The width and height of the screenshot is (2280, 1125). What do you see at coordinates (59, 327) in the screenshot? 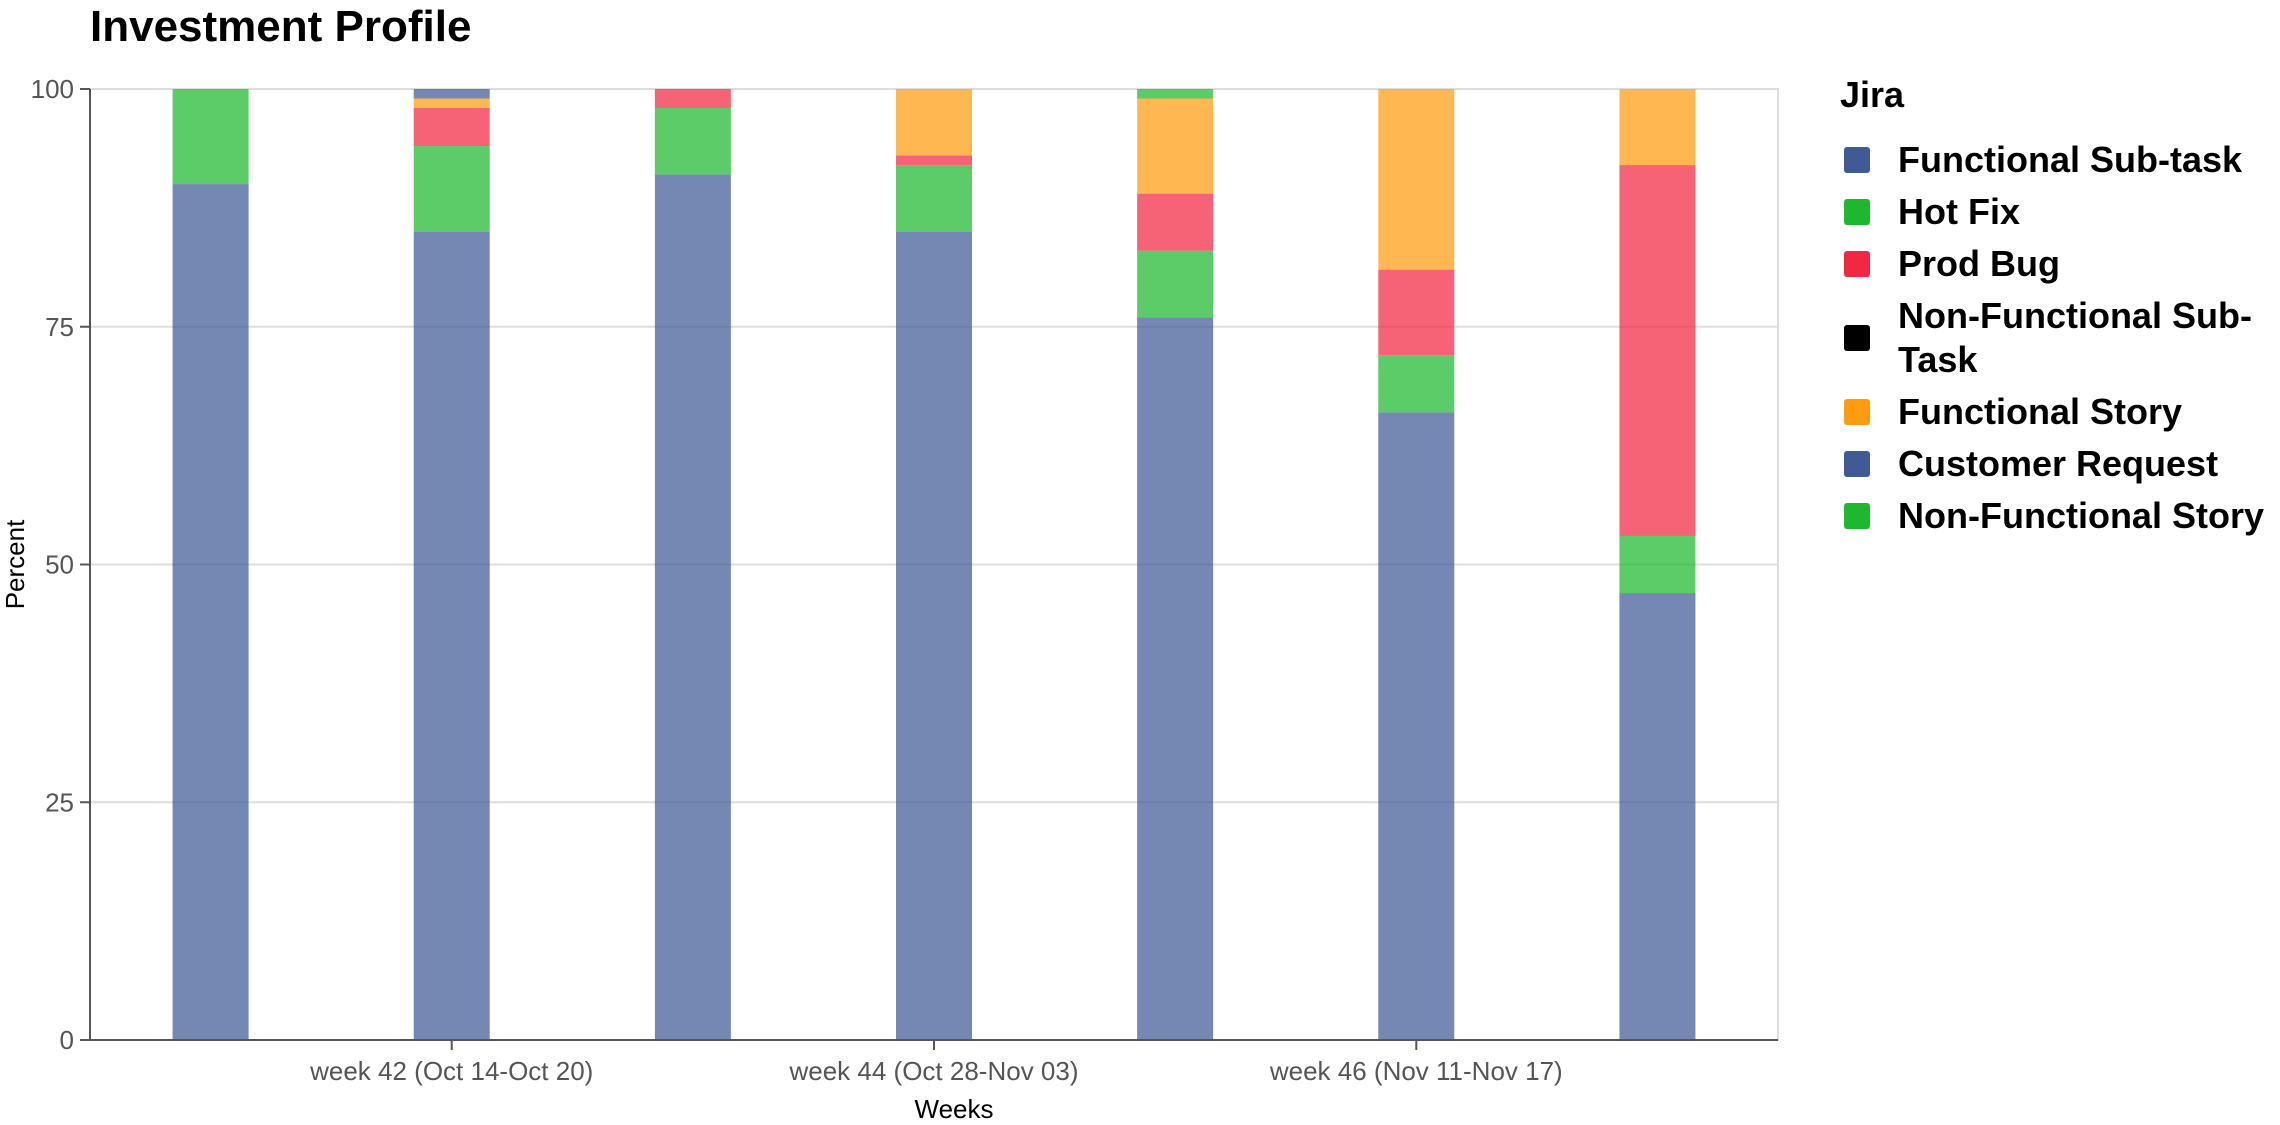
I see `y-tick-label: 75` at bounding box center [59, 327].